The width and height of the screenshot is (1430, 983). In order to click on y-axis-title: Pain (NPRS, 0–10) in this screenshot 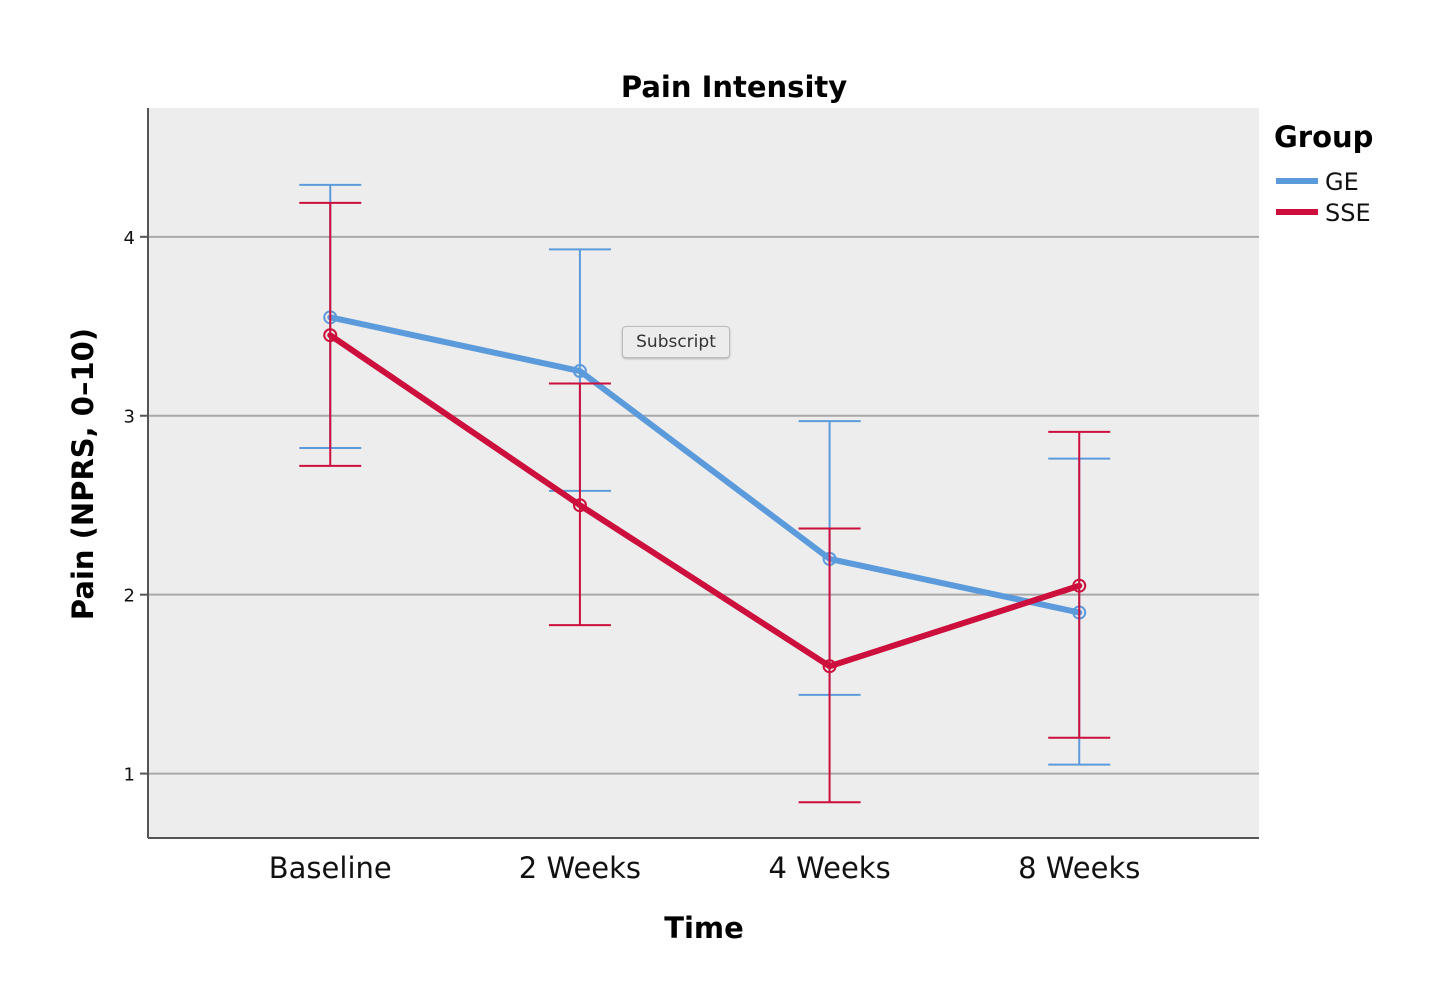, I will do `click(83, 474)`.